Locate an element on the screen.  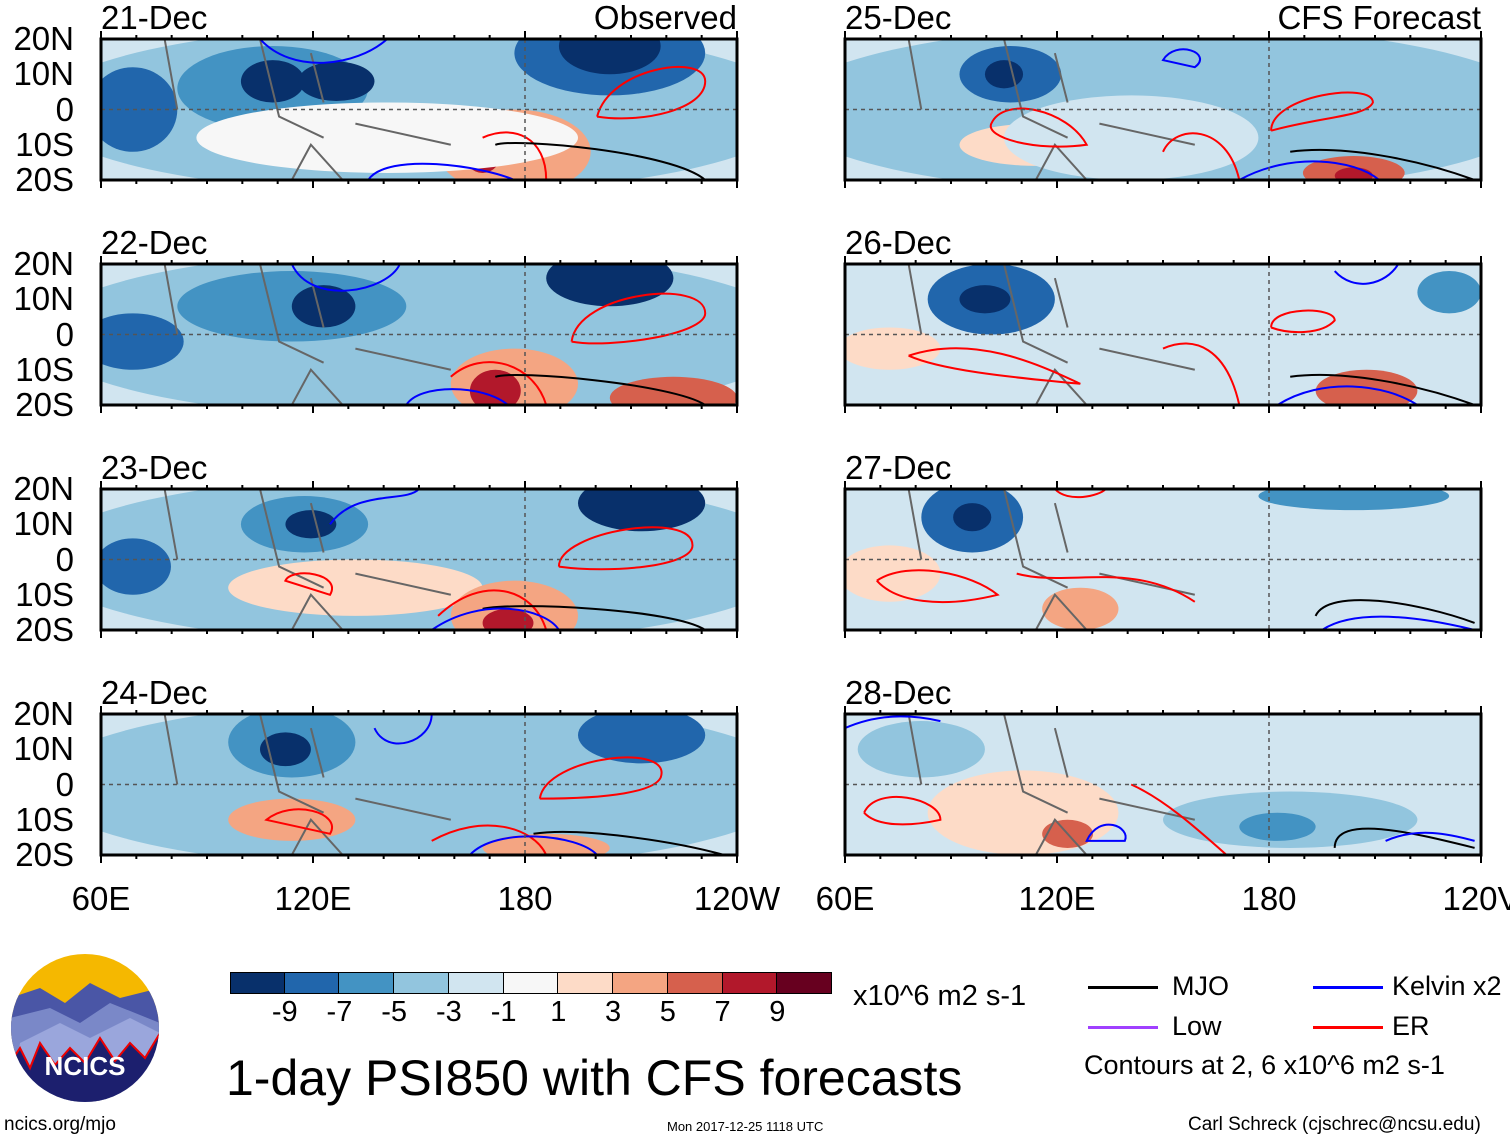
panel-source-label: Observed is located at coordinates (665, 18).